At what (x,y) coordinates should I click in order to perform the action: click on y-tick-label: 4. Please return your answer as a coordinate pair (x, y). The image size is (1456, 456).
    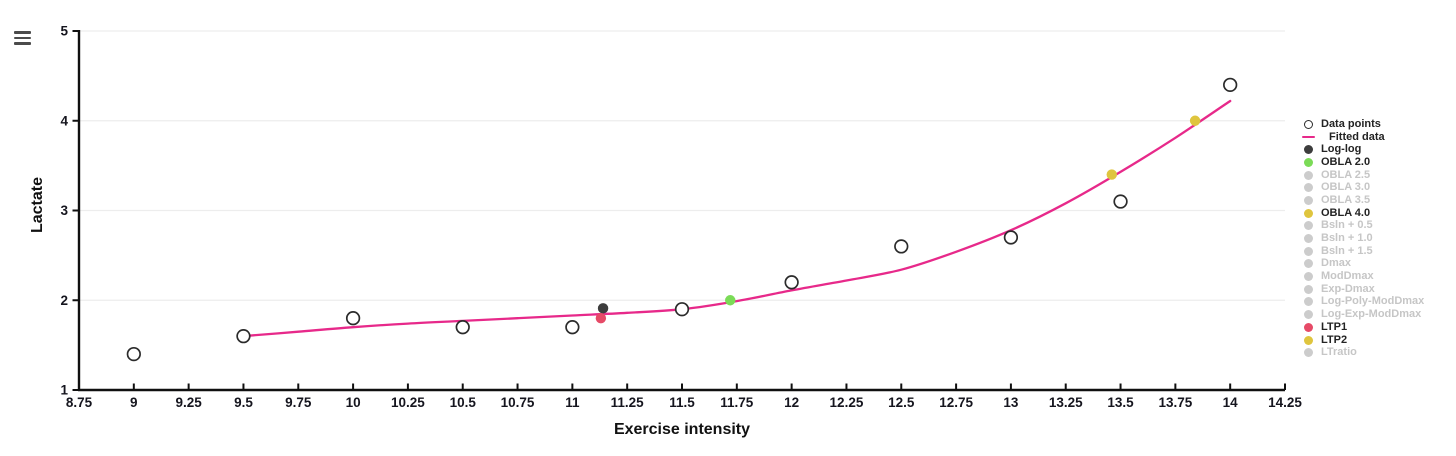
    Looking at the image, I should click on (64, 120).